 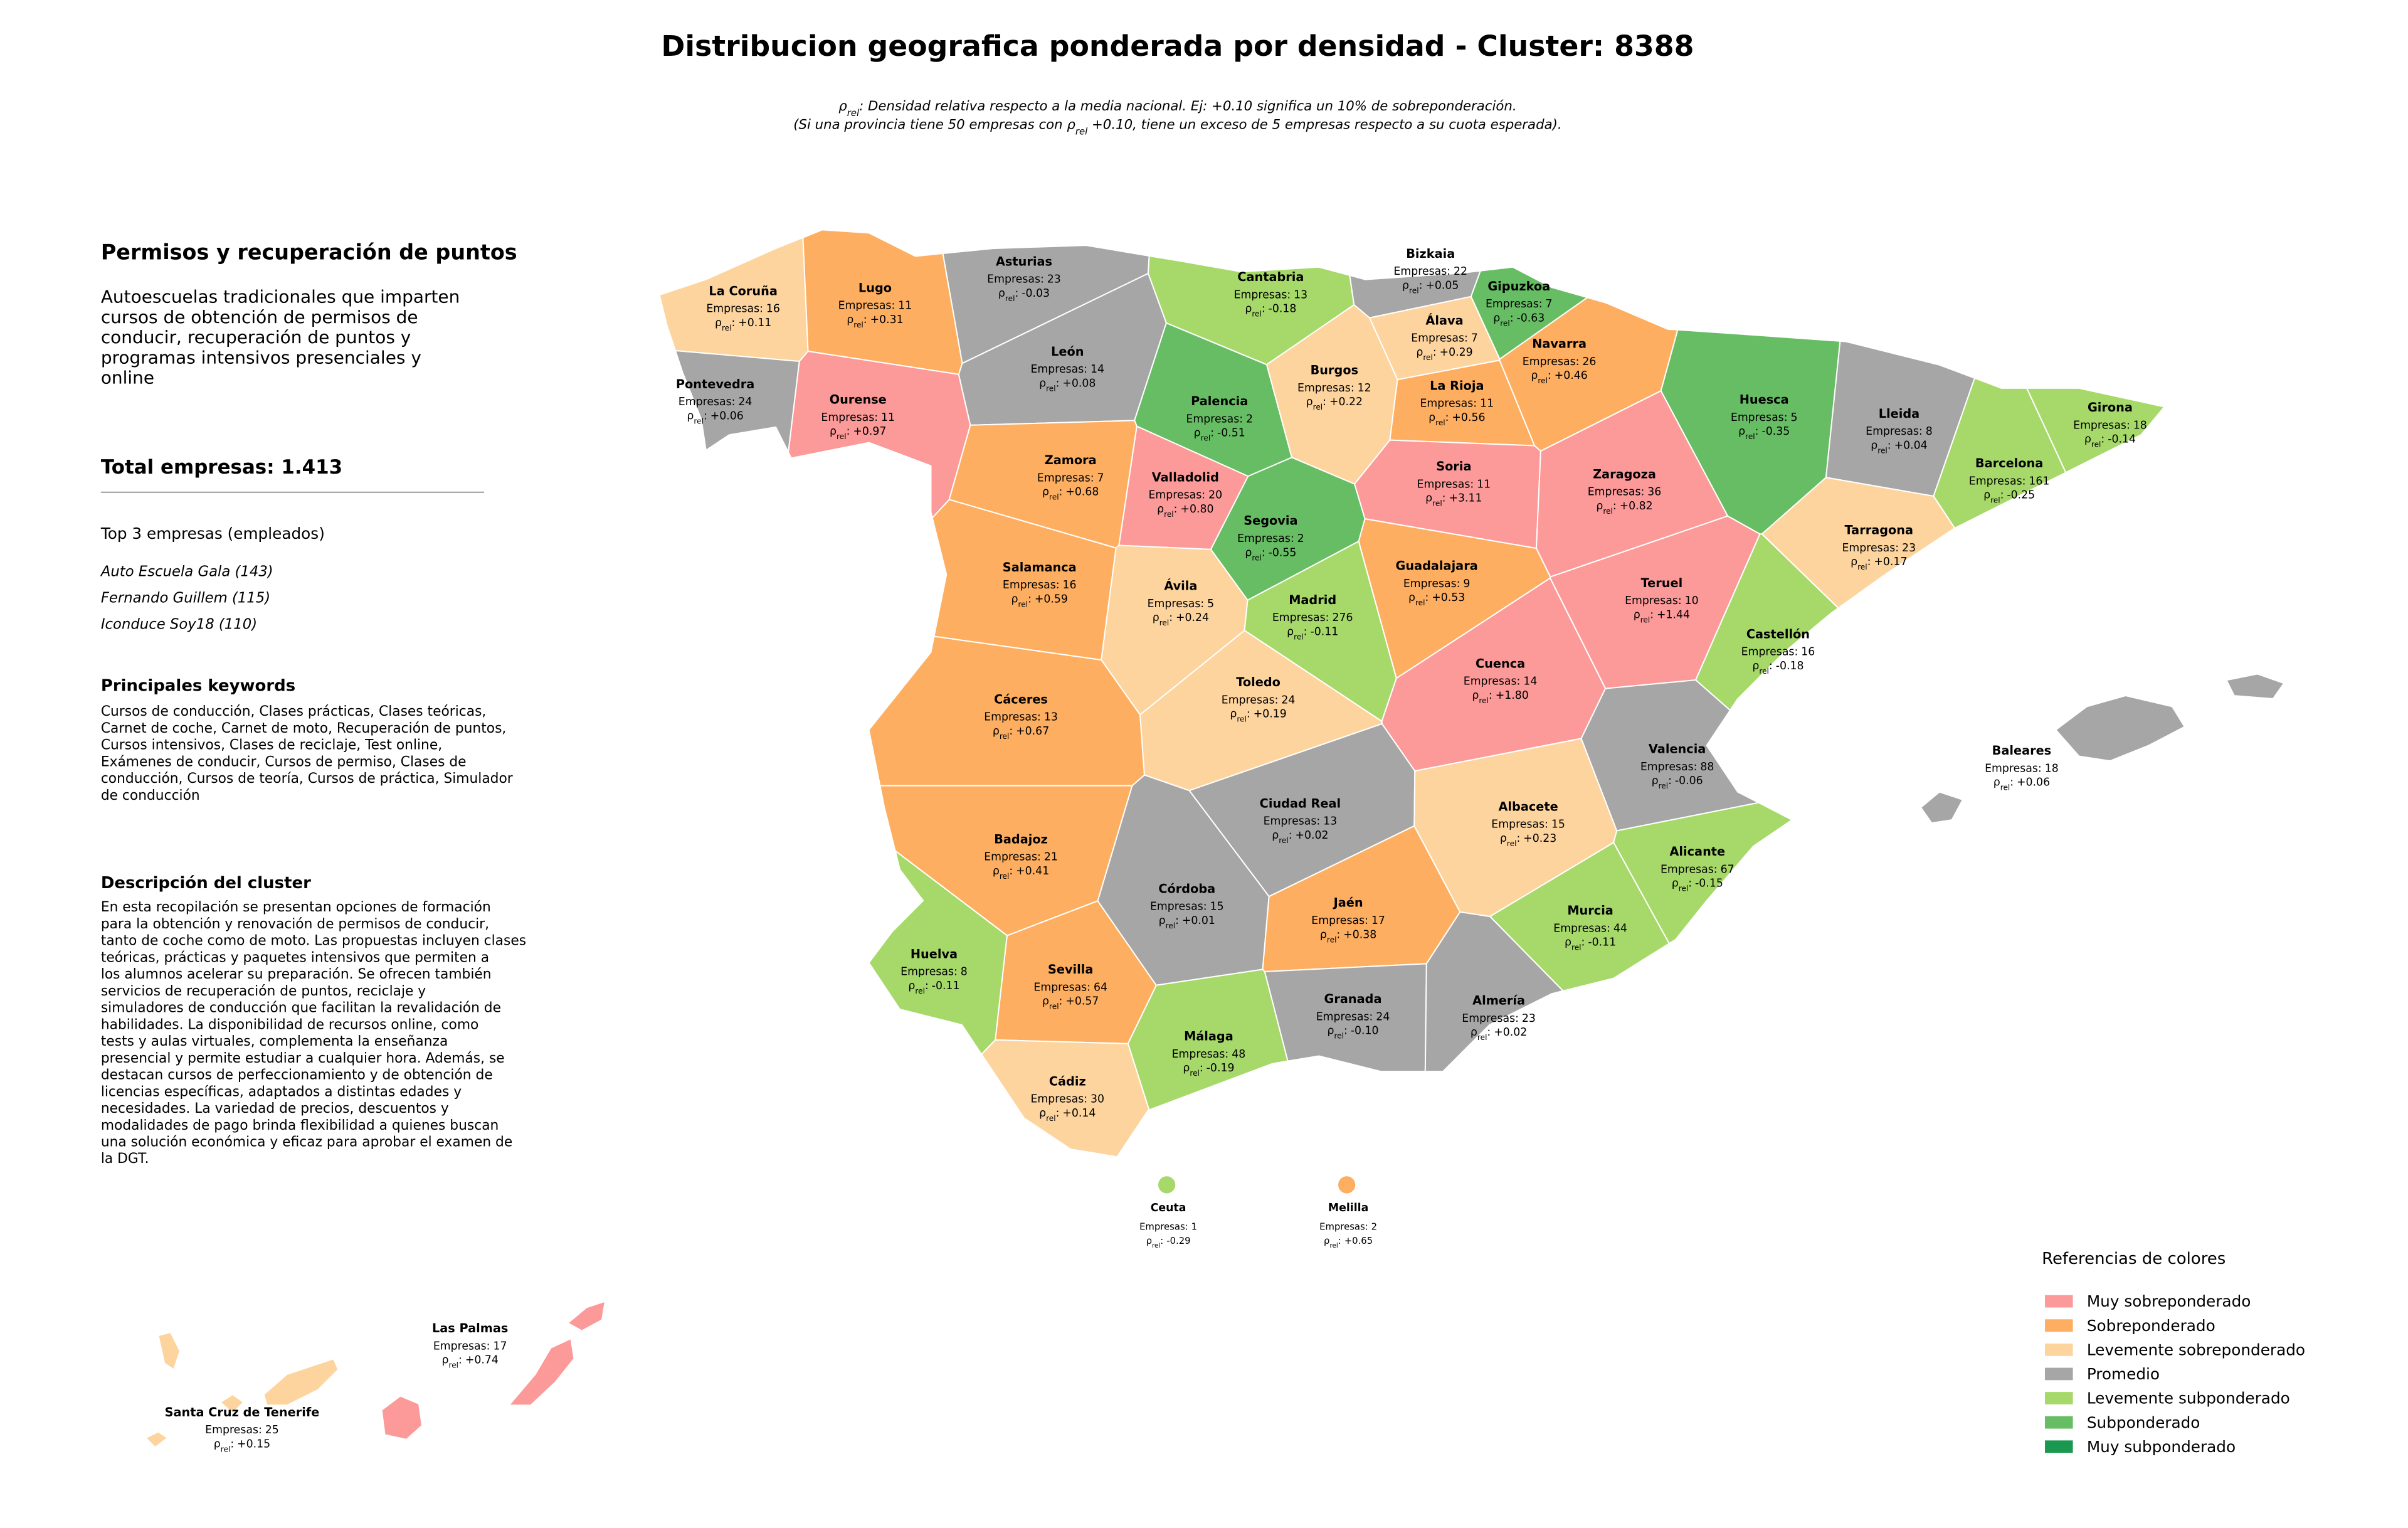 I want to click on region-companies: Empresas: 5, so click(x=1764, y=417).